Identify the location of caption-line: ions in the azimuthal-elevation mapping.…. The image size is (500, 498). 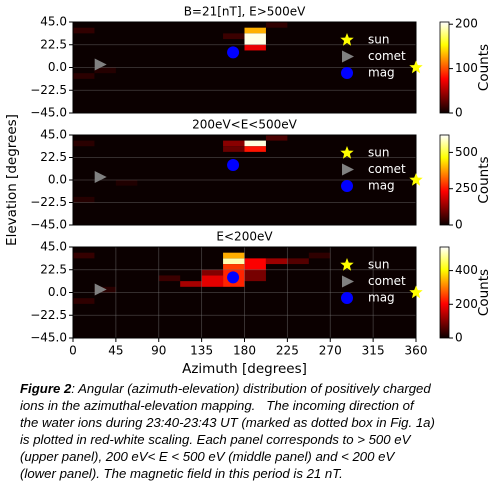
(255, 405).